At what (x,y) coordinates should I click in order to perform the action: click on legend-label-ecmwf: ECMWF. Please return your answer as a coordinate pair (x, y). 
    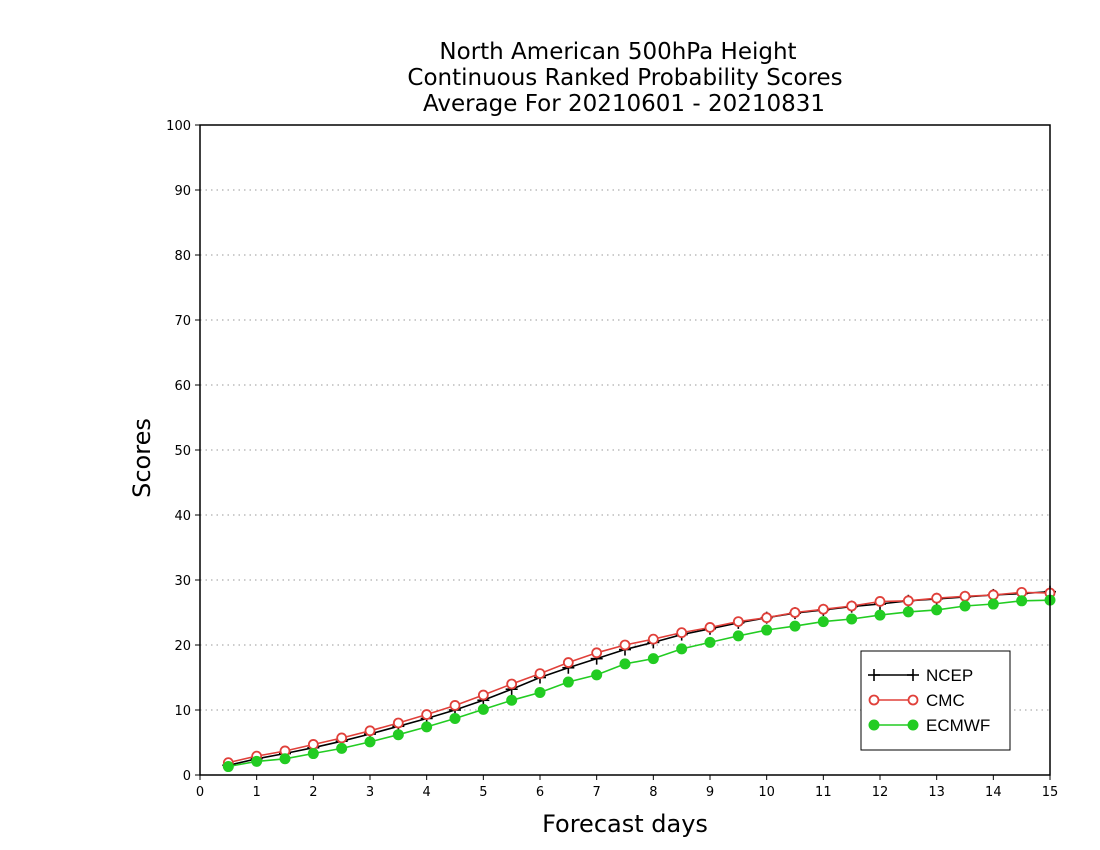
    Looking at the image, I should click on (958, 725).